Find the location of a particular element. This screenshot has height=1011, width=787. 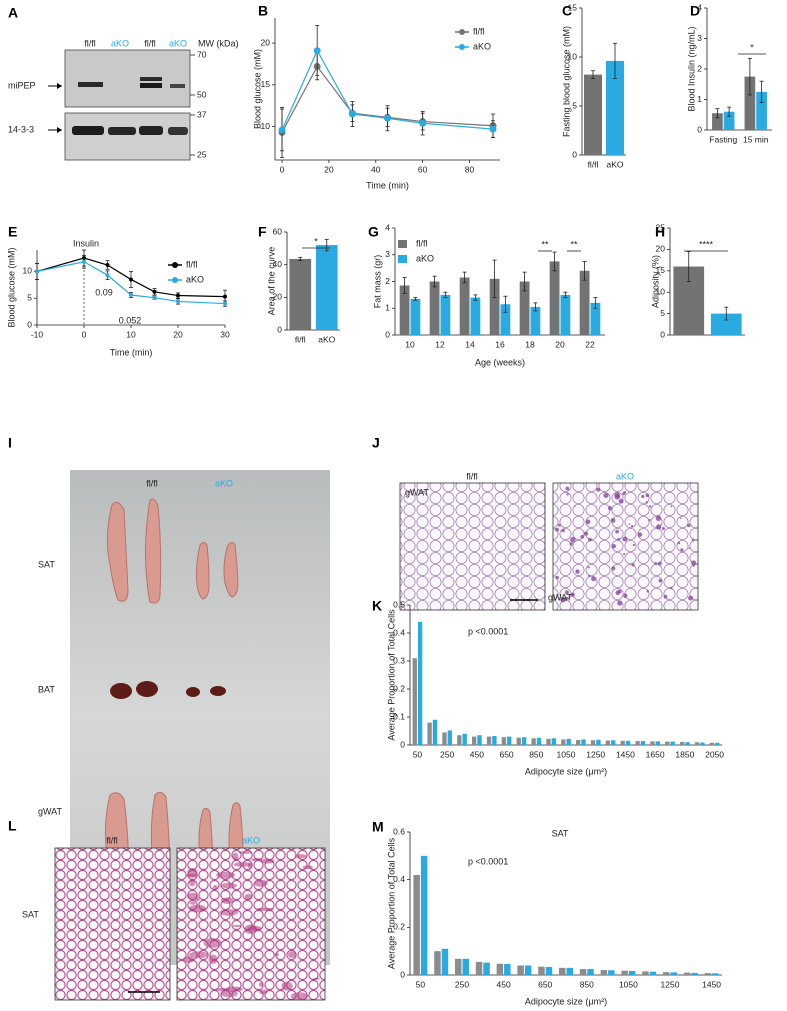

y-tick-label: 1 is located at coordinates (387, 308).